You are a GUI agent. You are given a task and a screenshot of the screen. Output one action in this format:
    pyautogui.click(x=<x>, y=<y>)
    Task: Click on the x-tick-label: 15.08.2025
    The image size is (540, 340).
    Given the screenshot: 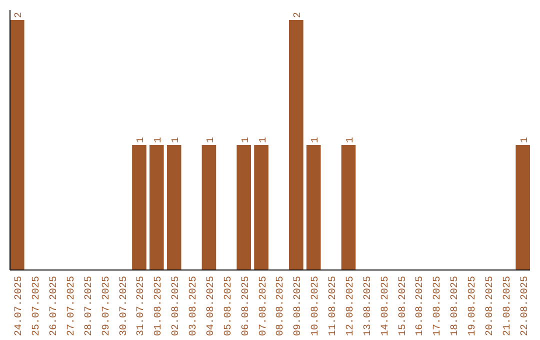 What is the action you would take?
    pyautogui.click(x=403, y=306)
    